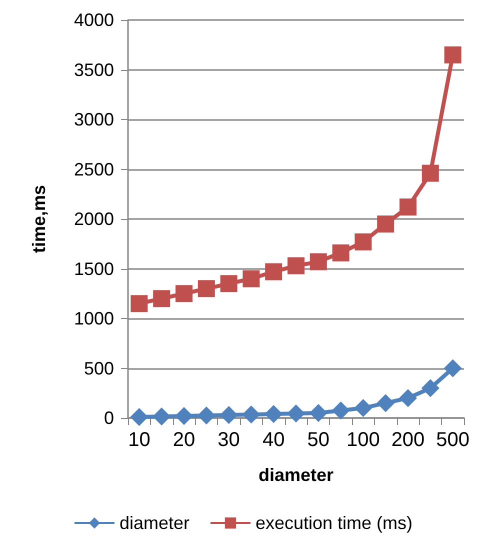  What do you see at coordinates (94, 169) in the screenshot?
I see `y-tick-label: 2500` at bounding box center [94, 169].